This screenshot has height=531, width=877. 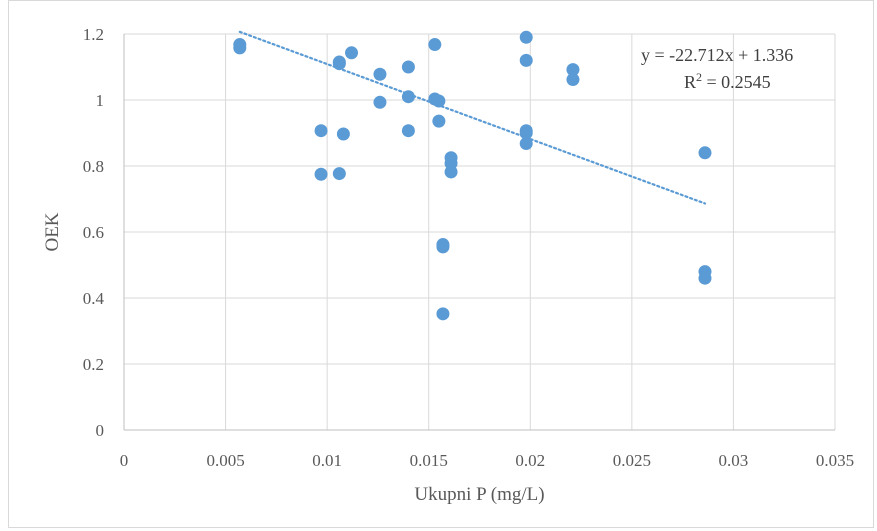 What do you see at coordinates (632, 460) in the screenshot?
I see `x-tick-label: 0.025` at bounding box center [632, 460].